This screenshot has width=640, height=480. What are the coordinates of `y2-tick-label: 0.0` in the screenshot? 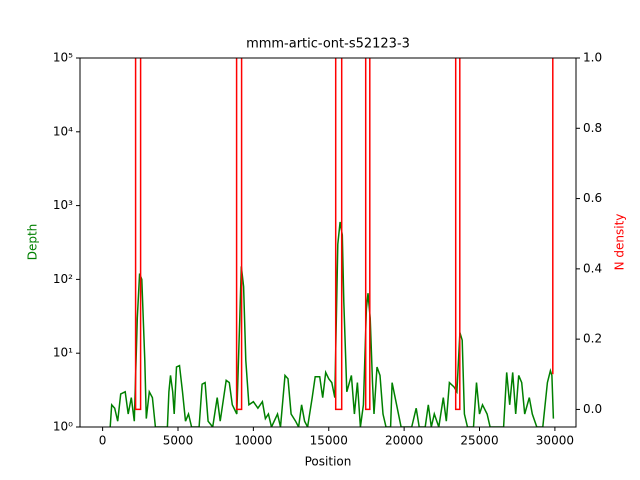 It's located at (592, 409).